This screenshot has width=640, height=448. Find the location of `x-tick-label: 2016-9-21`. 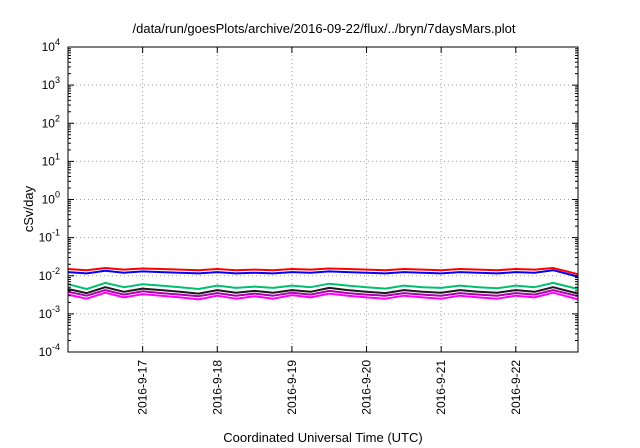

x-tick-label: 2016-9-21 is located at coordinates (441, 387).